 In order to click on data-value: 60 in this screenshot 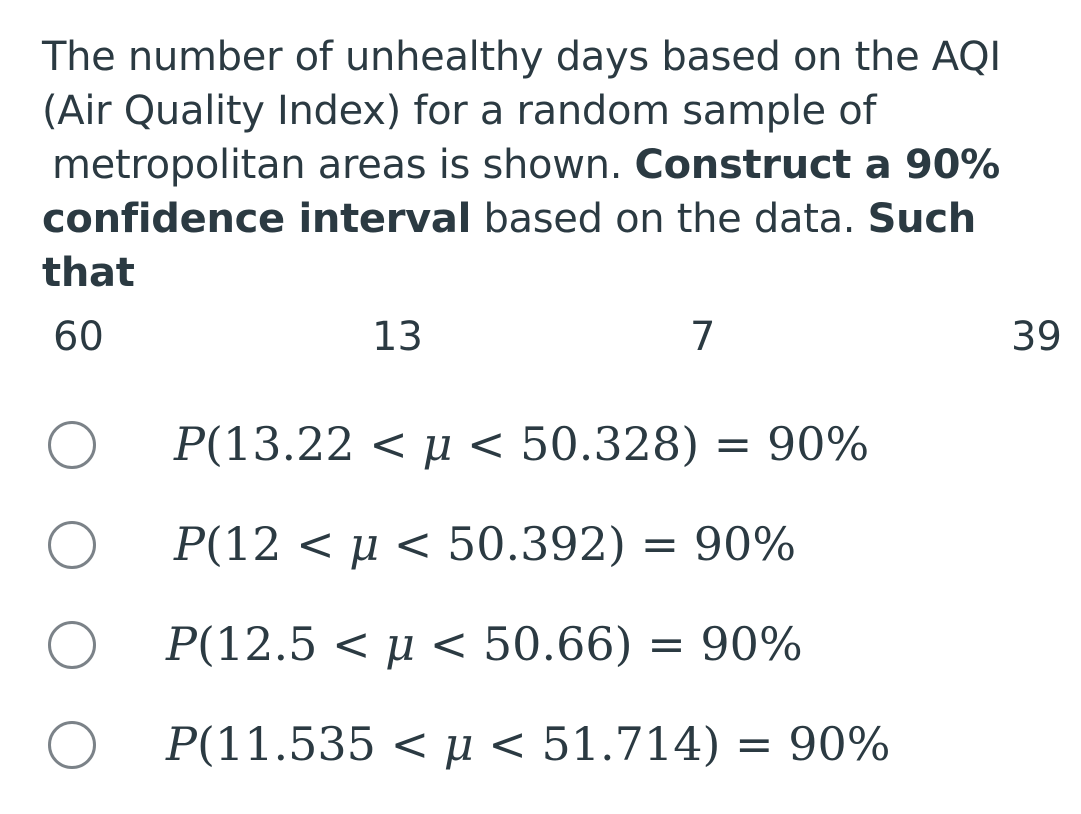, I will do `click(78, 337)`.